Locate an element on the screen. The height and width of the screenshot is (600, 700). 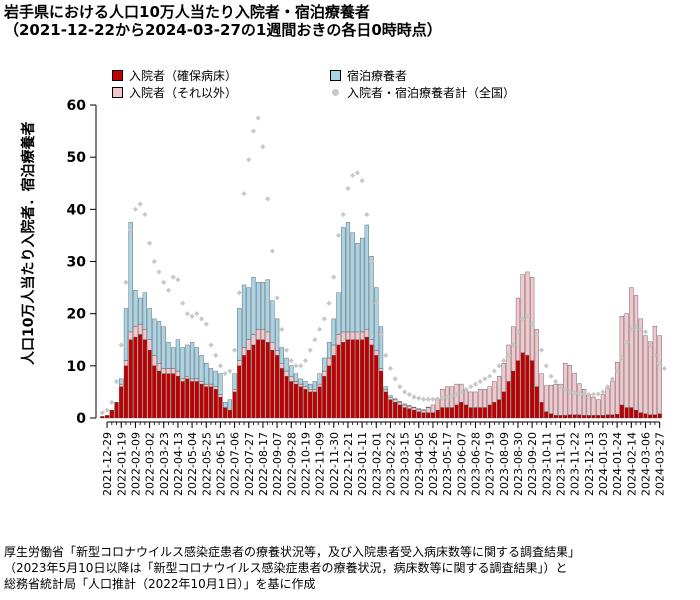
legend-swatch-hotel is located at coordinates (335, 75).